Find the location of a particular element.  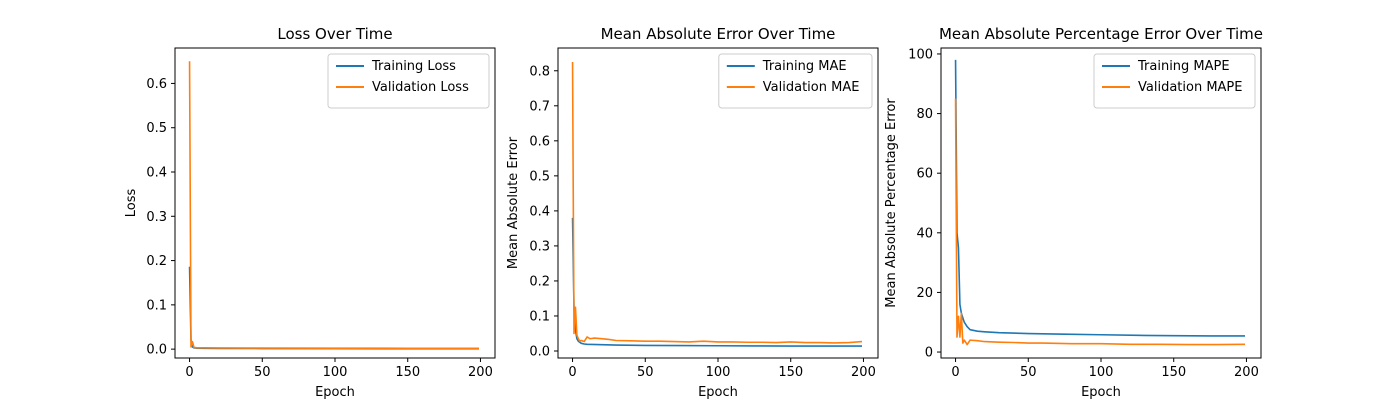

series-line-training is located at coordinates (1099, 198).